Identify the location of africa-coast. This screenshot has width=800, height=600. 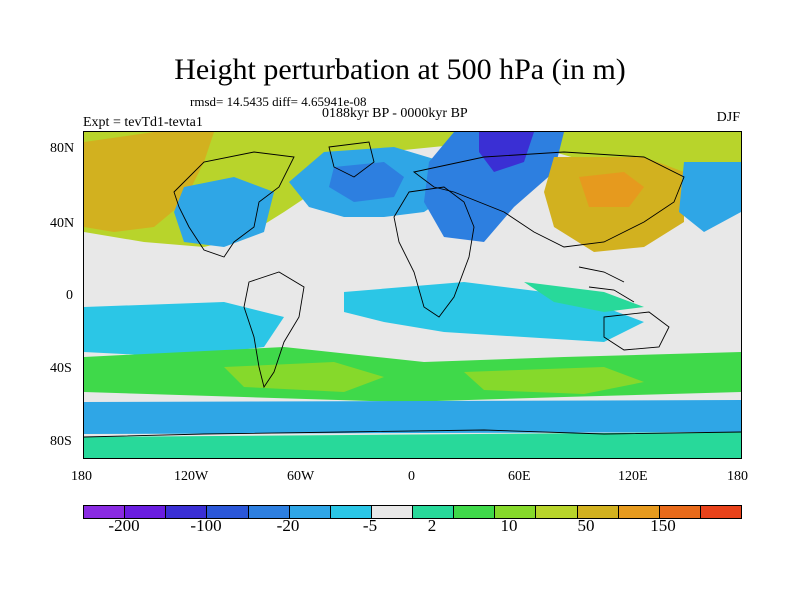
(434, 252).